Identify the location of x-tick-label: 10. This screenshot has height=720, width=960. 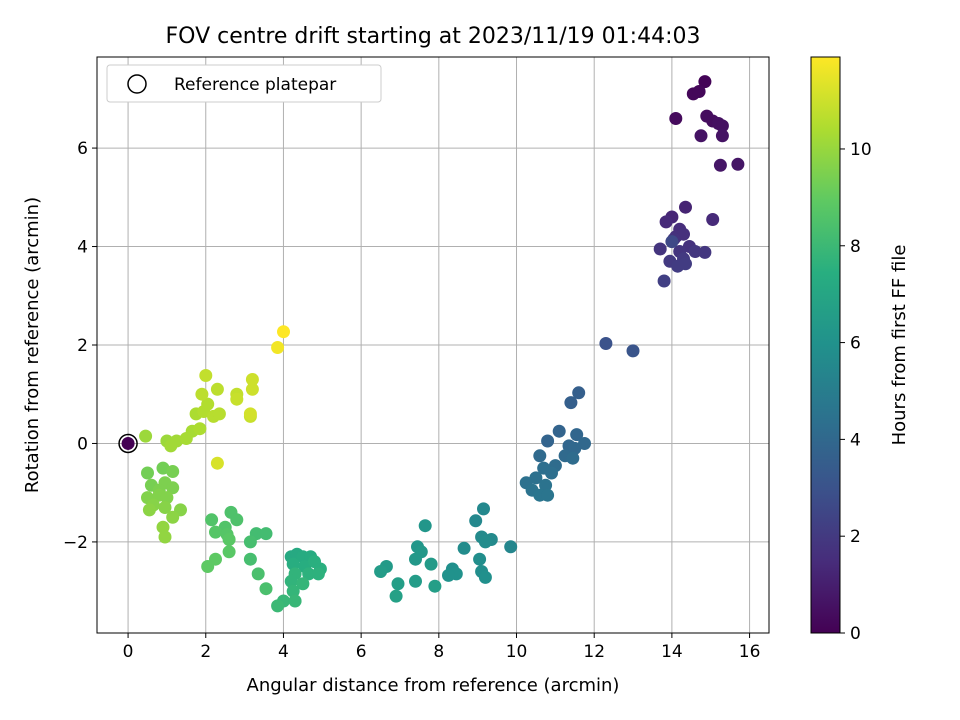
(517, 652).